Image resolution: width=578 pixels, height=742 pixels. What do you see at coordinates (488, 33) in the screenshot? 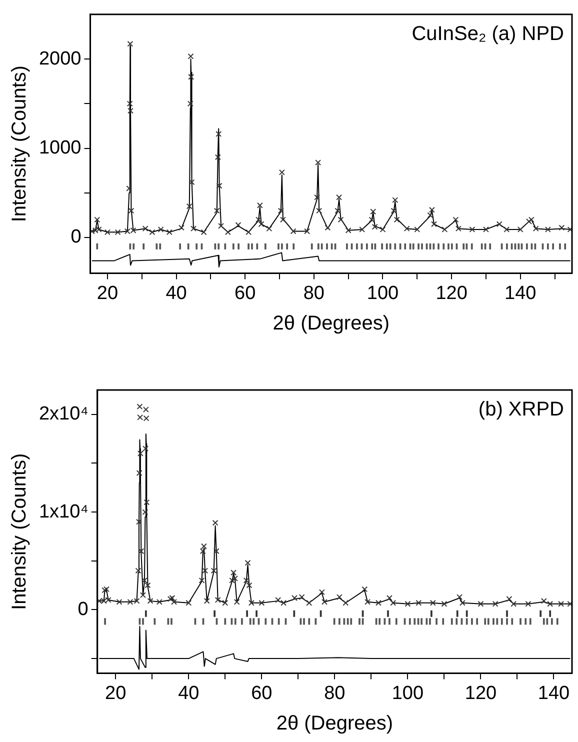
I see `annotation: CuInSe₂ (a) NPD` at bounding box center [488, 33].